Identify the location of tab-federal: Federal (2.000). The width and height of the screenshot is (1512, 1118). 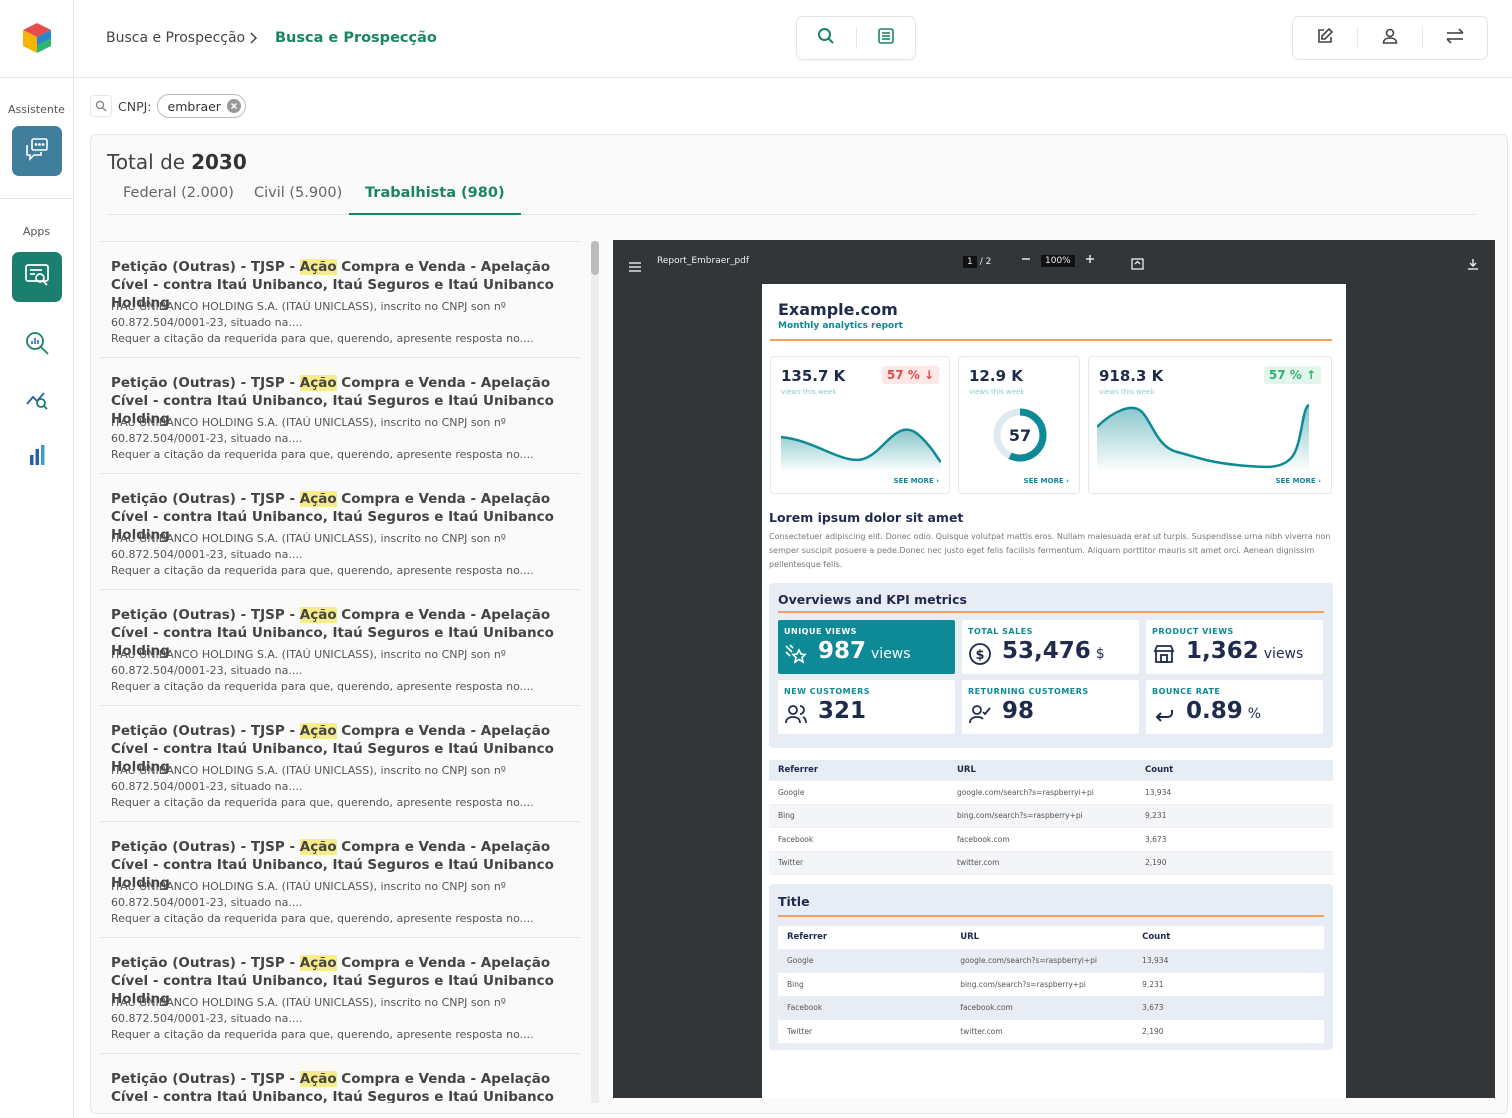
(178, 193).